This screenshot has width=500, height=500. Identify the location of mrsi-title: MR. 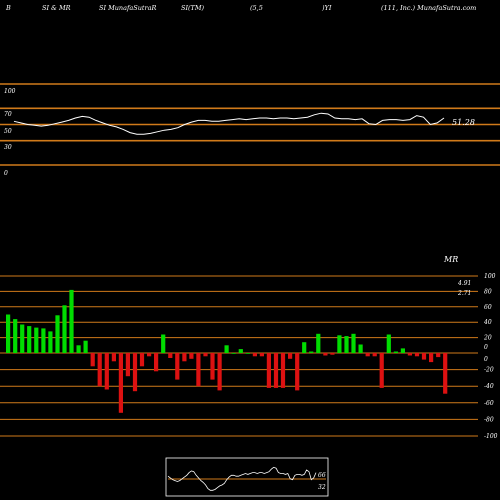
(450, 259).